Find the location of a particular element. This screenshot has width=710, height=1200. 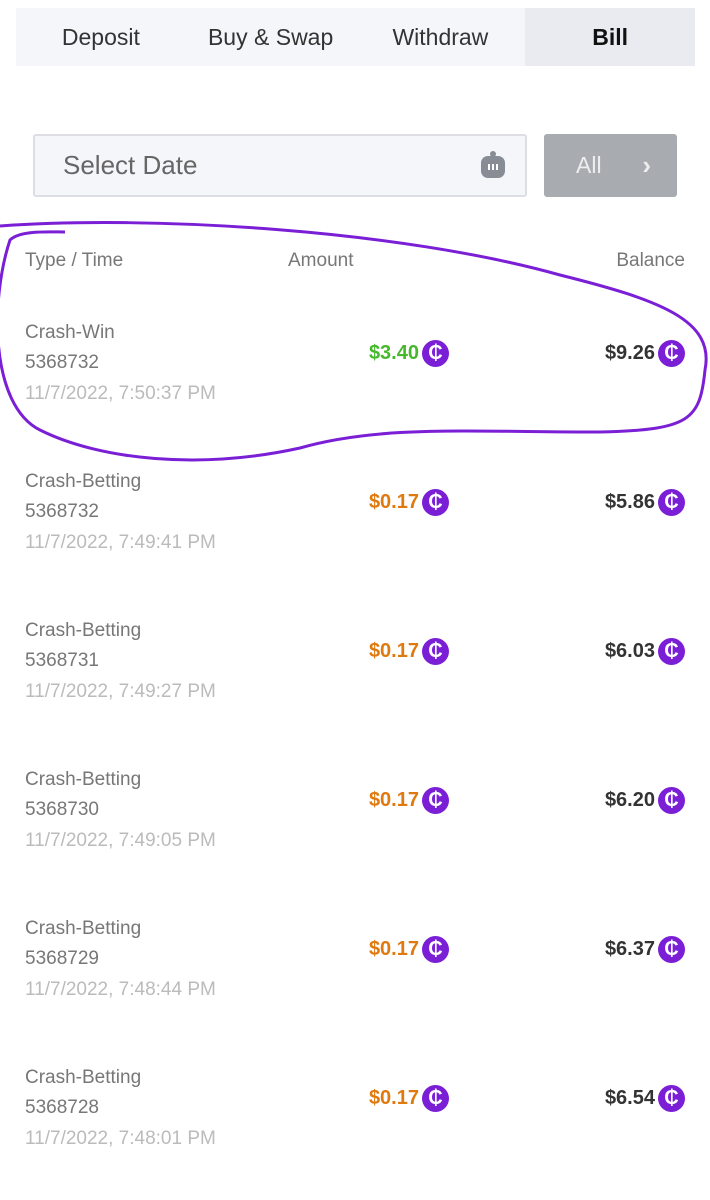

transaction-time: 11/7/2022, 7:49:05 PM is located at coordinates (120, 840).